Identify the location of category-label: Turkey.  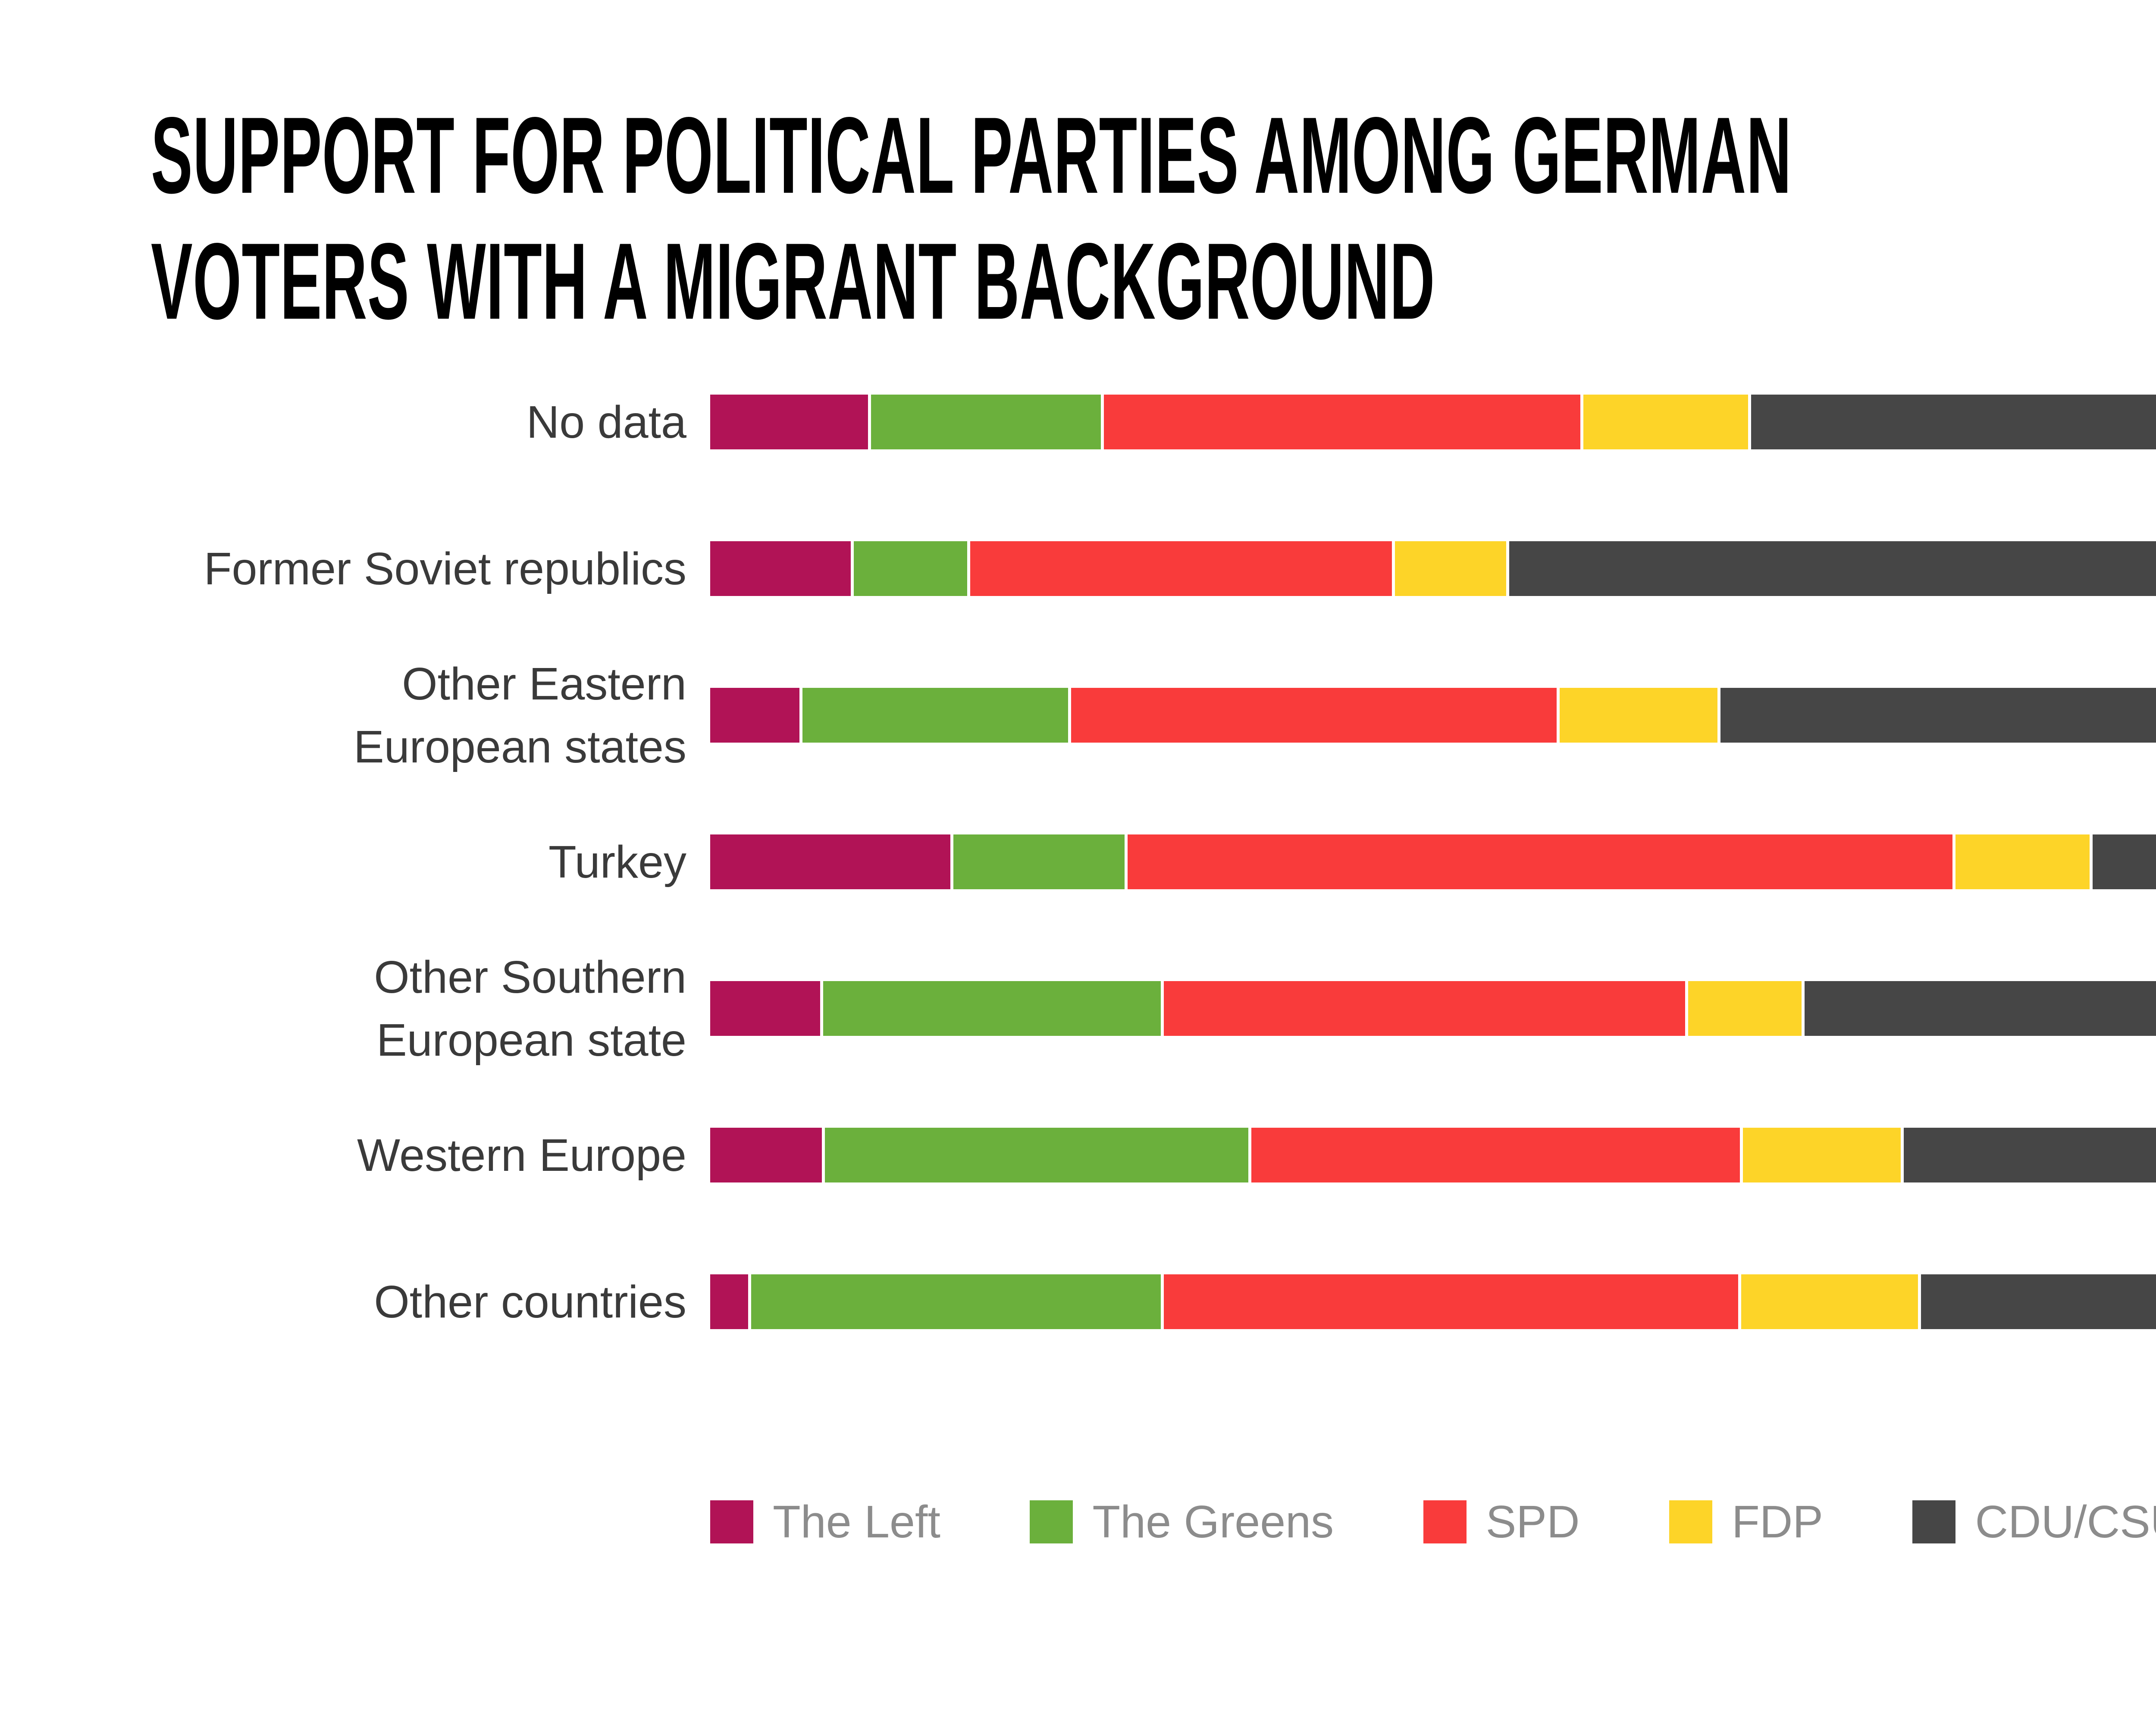
(617, 862).